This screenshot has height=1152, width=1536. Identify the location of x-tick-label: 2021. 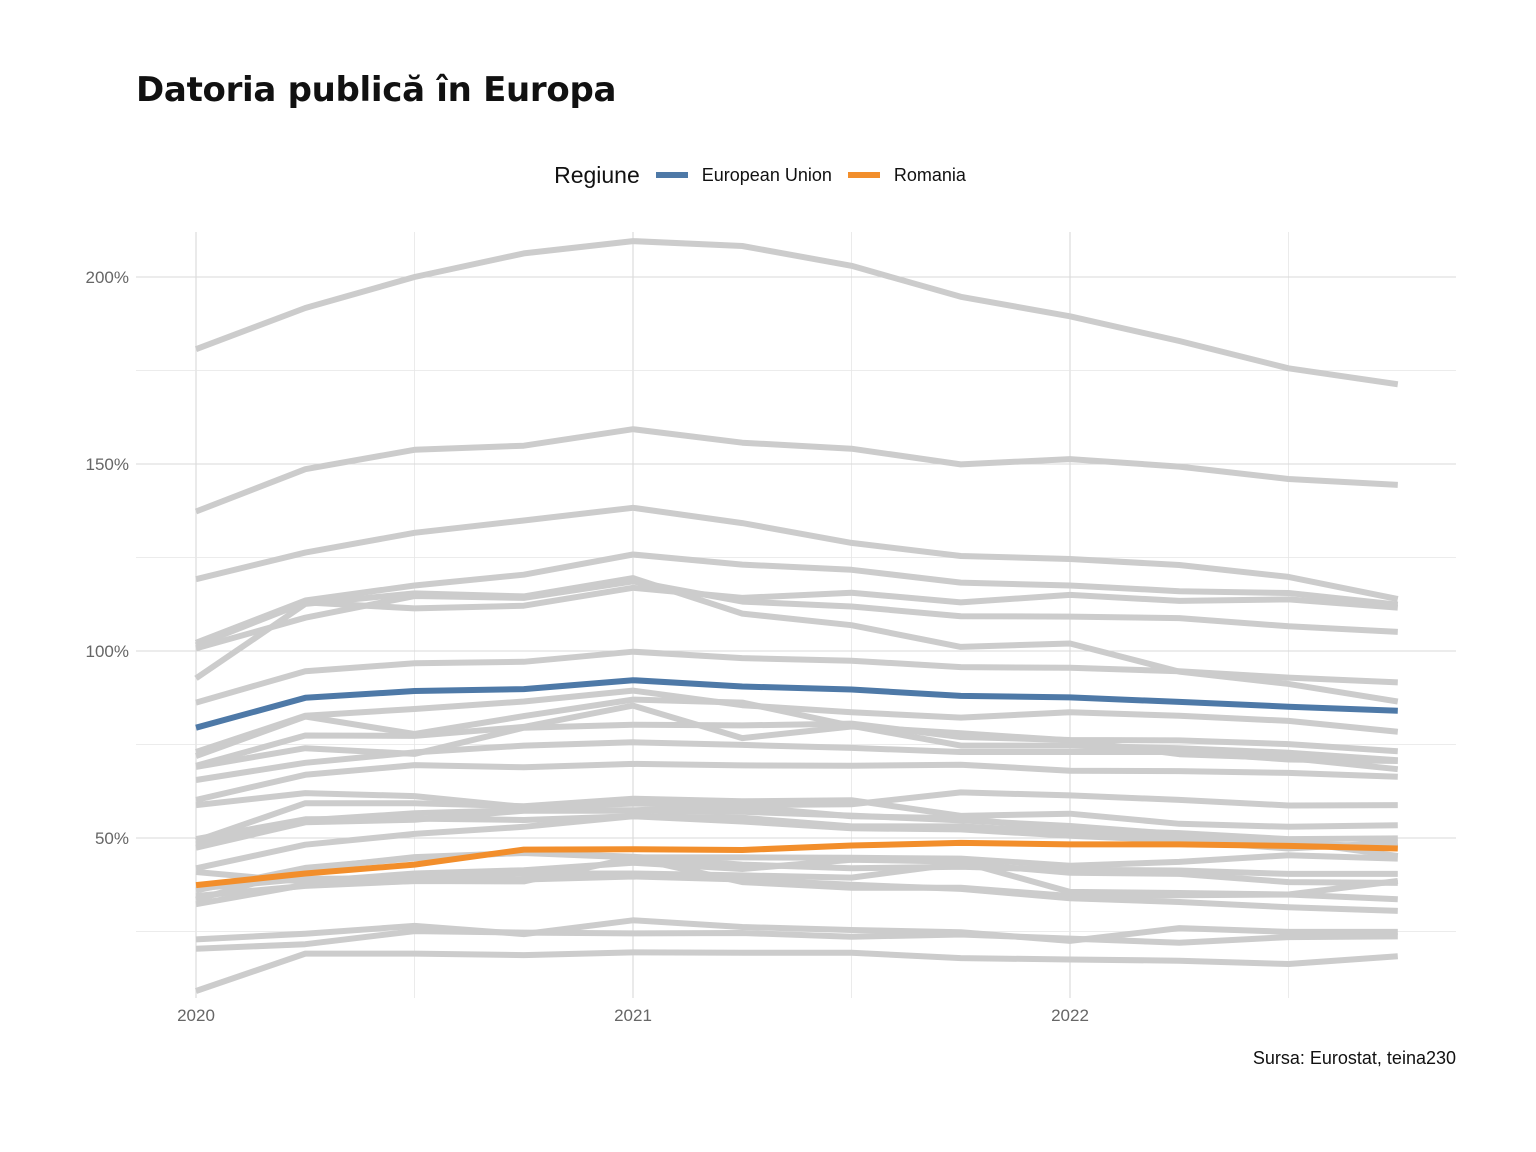
(633, 1015).